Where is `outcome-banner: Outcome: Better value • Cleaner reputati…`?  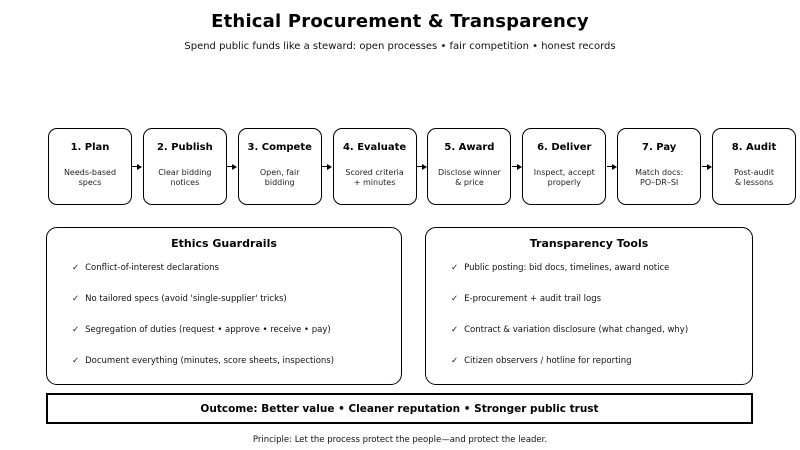
outcome-banner: Outcome: Better value • Cleaner reputati… is located at coordinates (399, 408).